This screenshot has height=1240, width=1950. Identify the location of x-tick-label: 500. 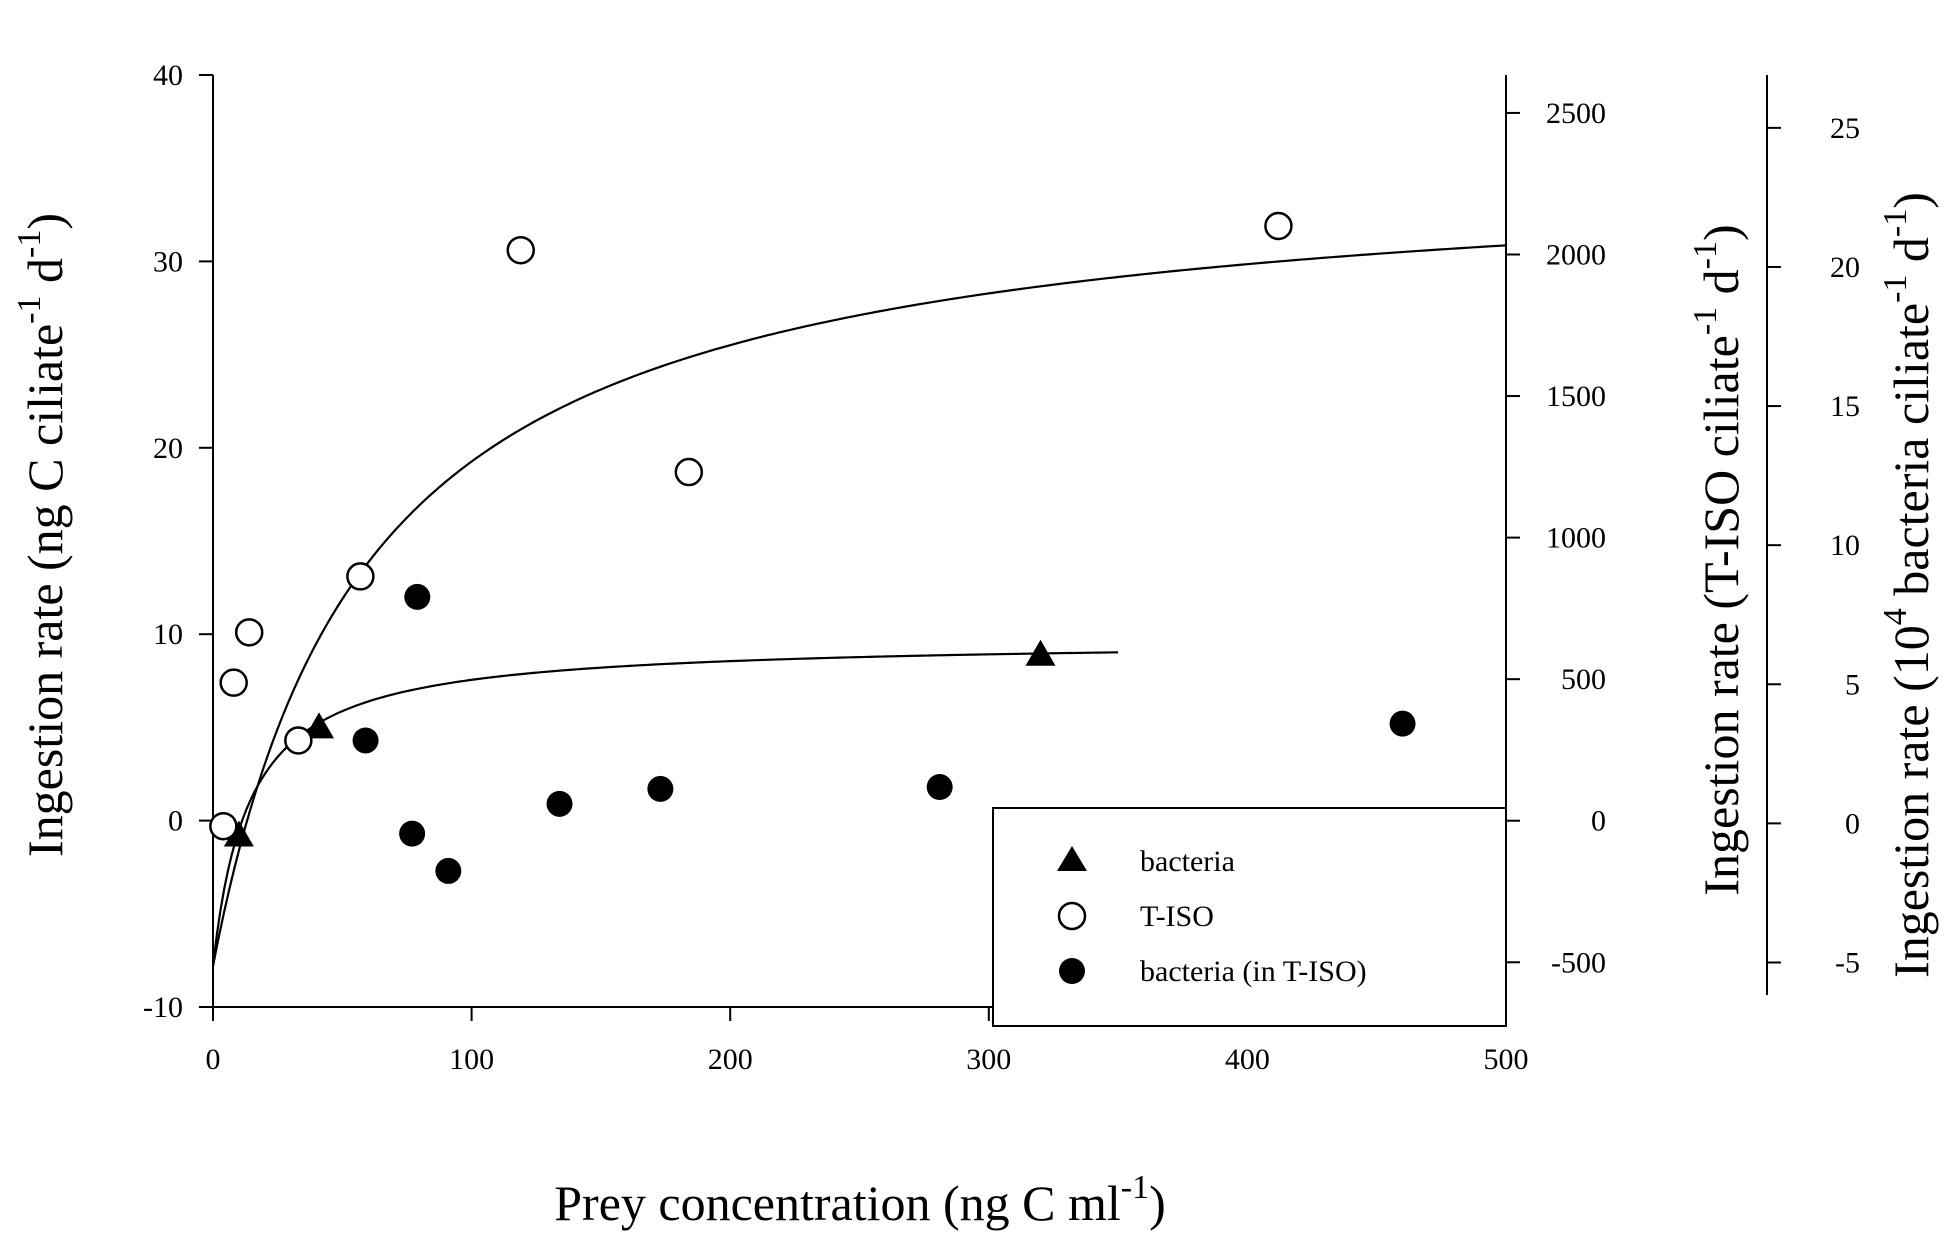
(1506, 1059).